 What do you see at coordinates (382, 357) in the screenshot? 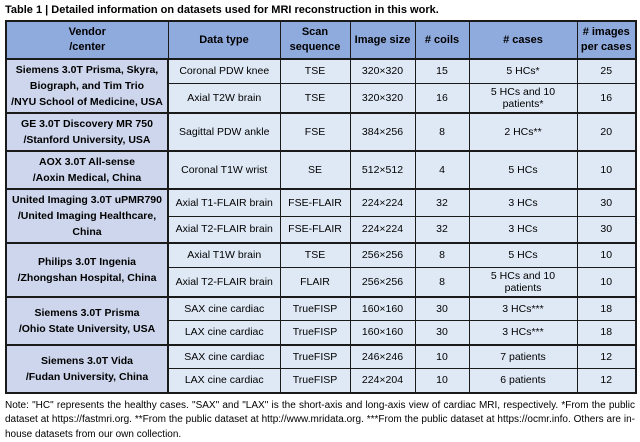
I see `cell-image-size: 246×246` at bounding box center [382, 357].